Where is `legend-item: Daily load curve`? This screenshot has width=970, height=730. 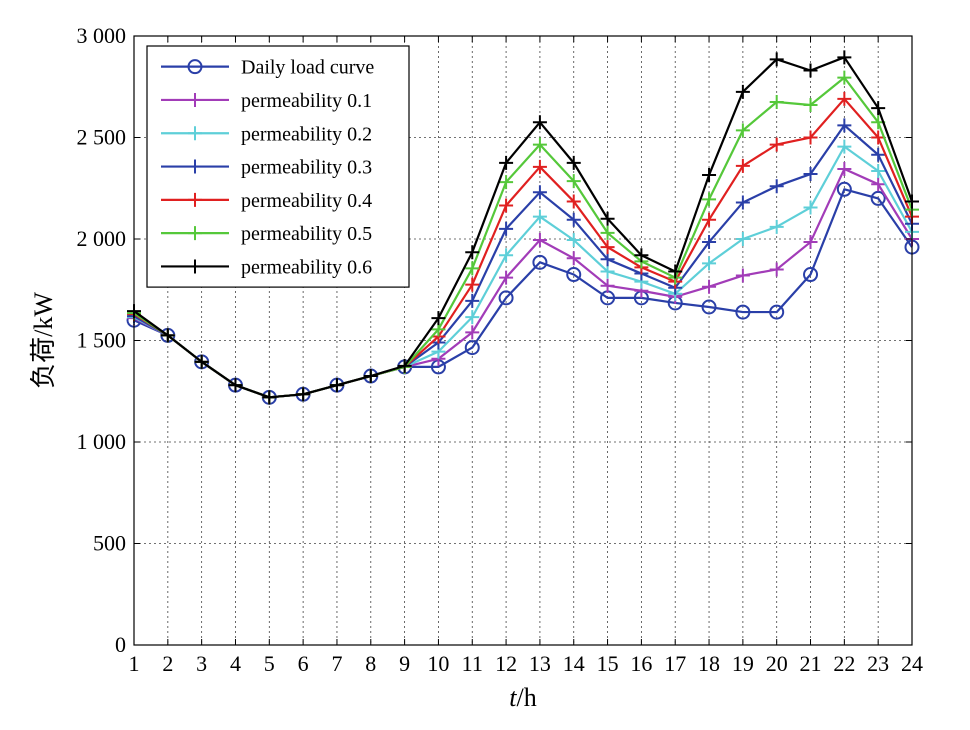
legend-item: Daily load curve is located at coordinates (267, 68).